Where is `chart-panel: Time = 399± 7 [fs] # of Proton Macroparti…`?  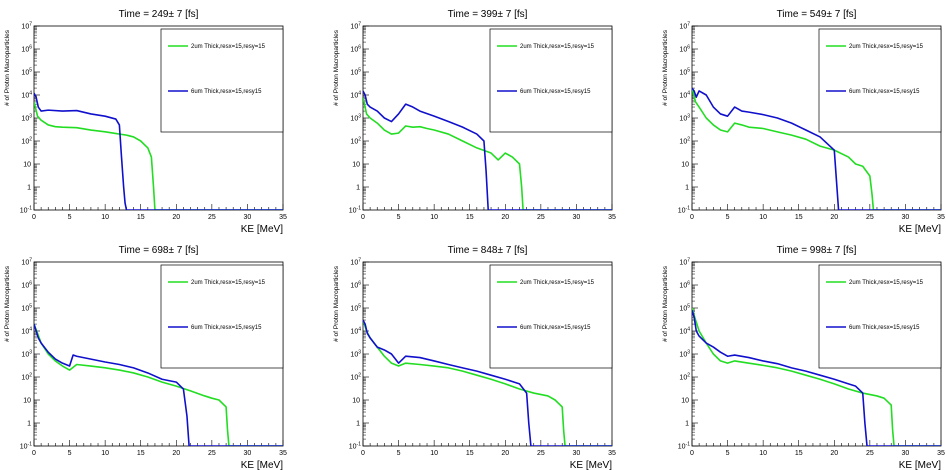
chart-panel: Time = 399± 7 [fs] # of Proton Macroparti… is located at coordinates (474, 115).